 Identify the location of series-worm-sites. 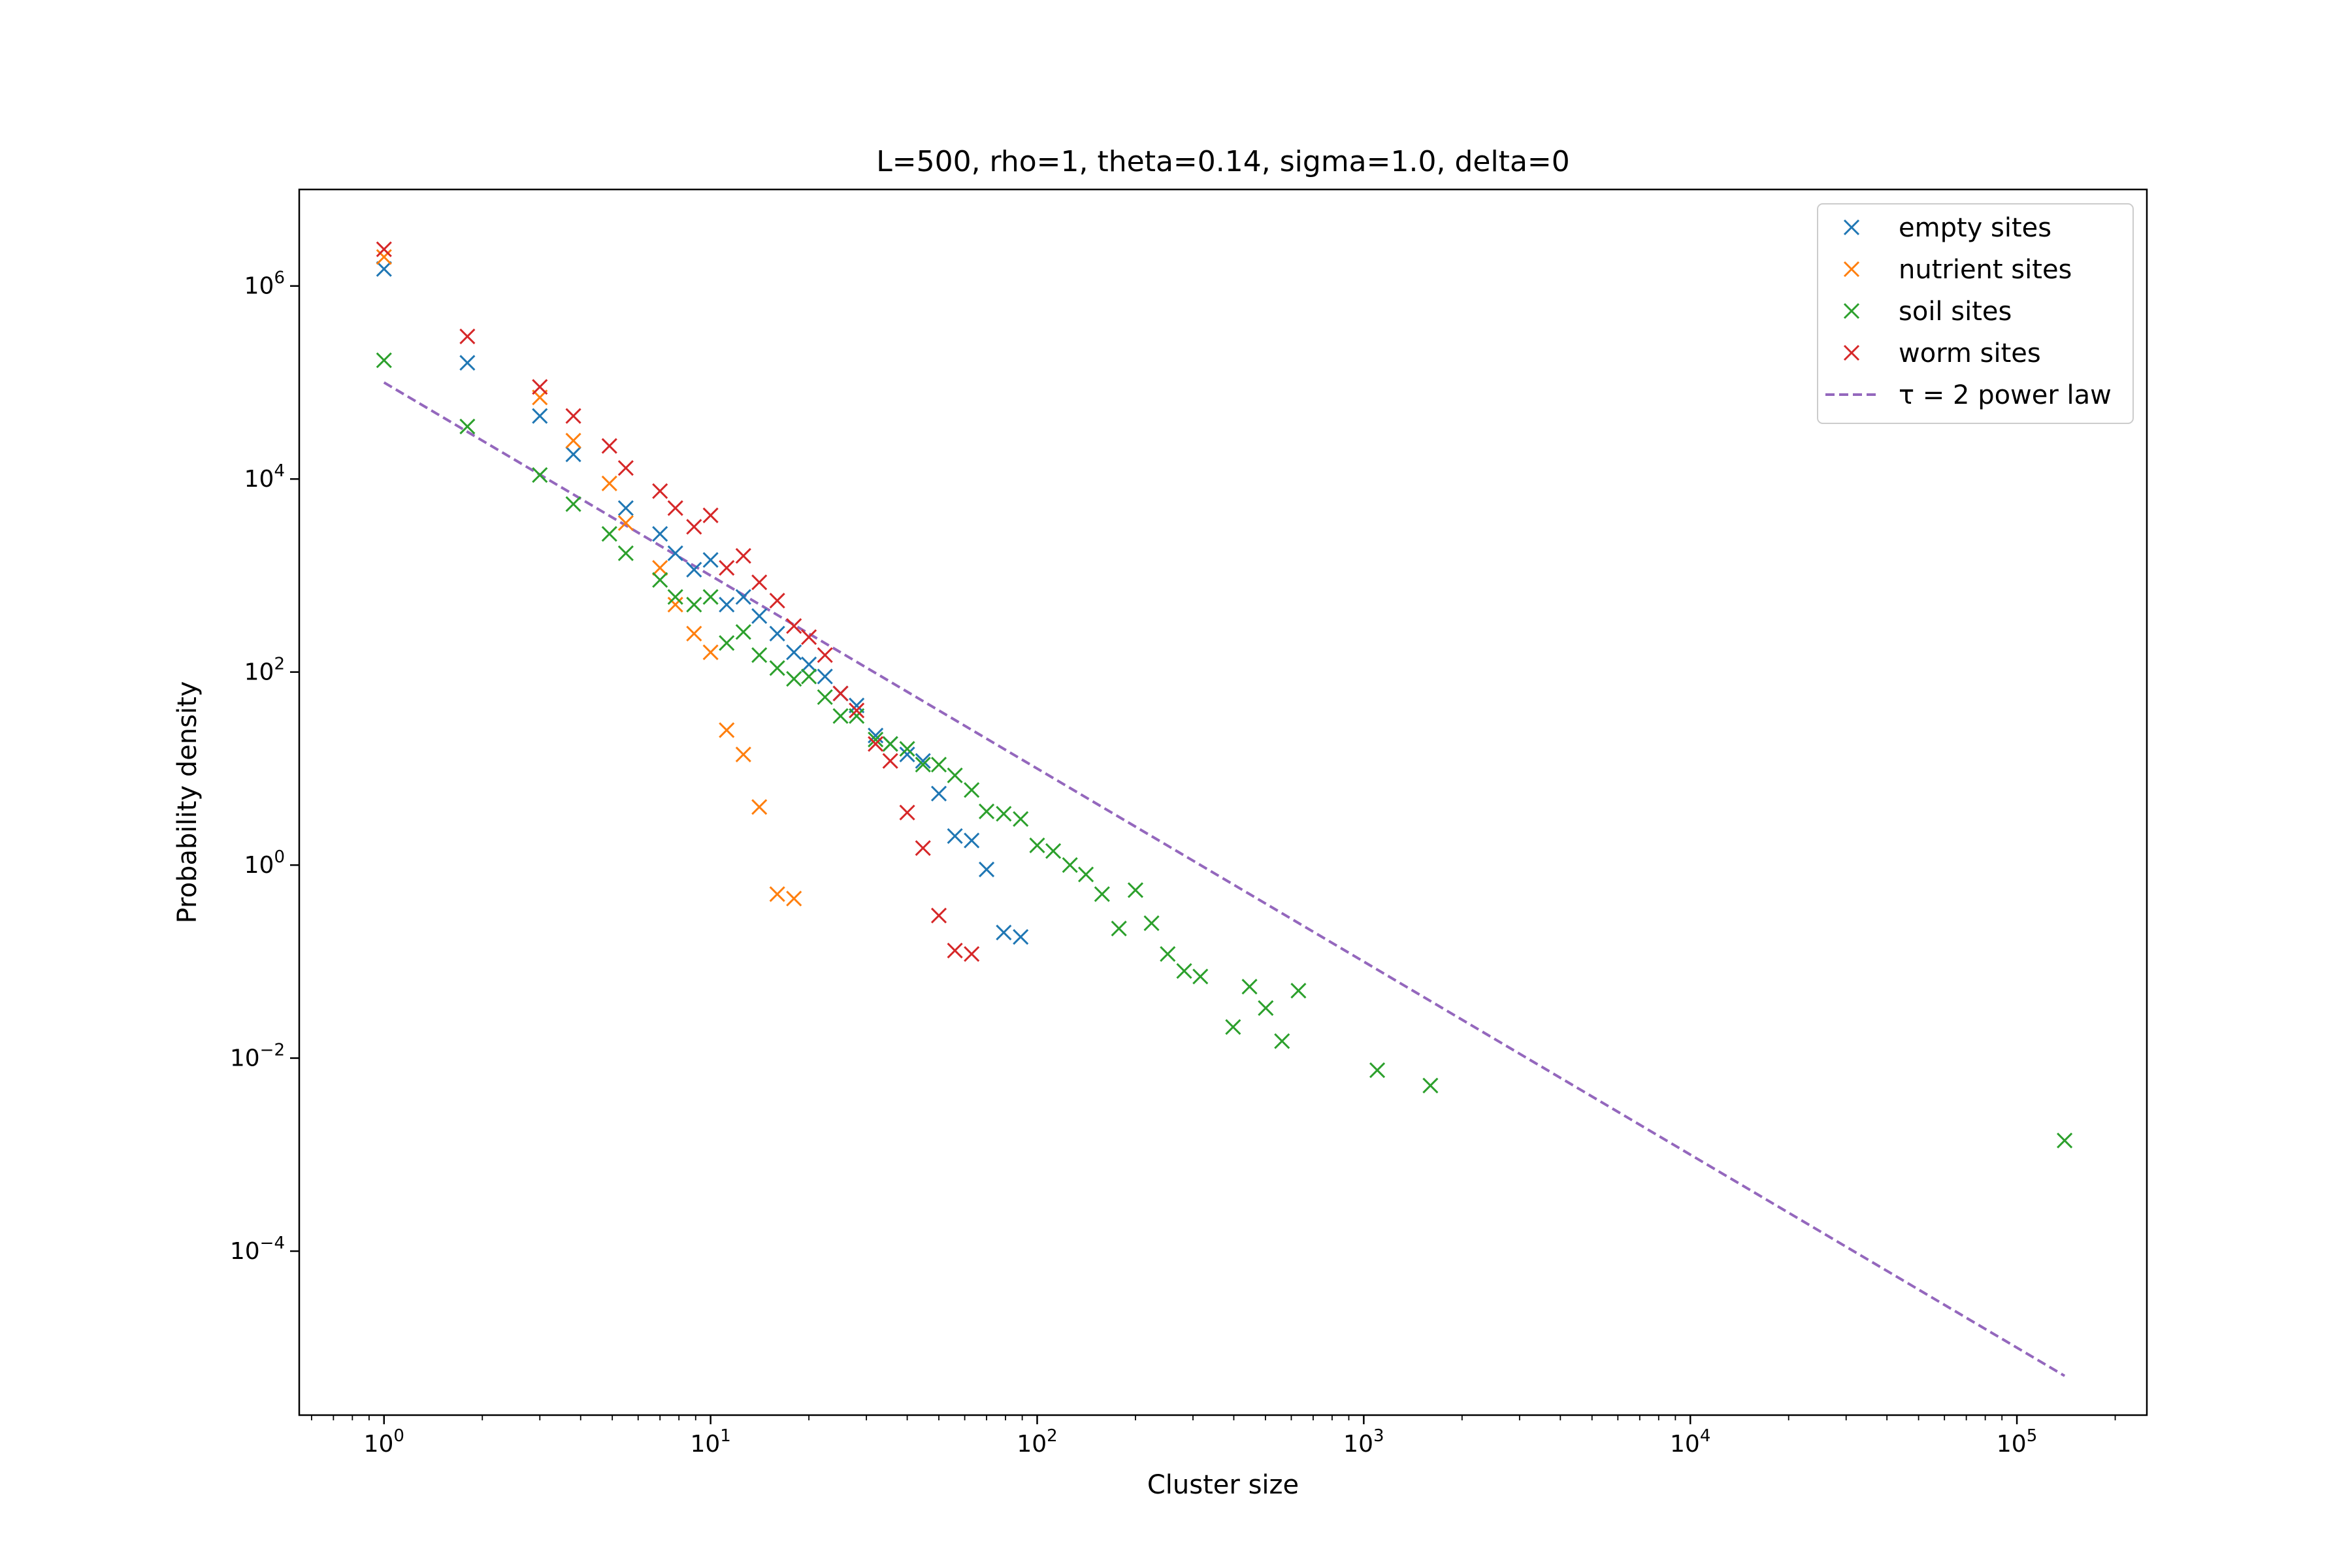
(678, 601).